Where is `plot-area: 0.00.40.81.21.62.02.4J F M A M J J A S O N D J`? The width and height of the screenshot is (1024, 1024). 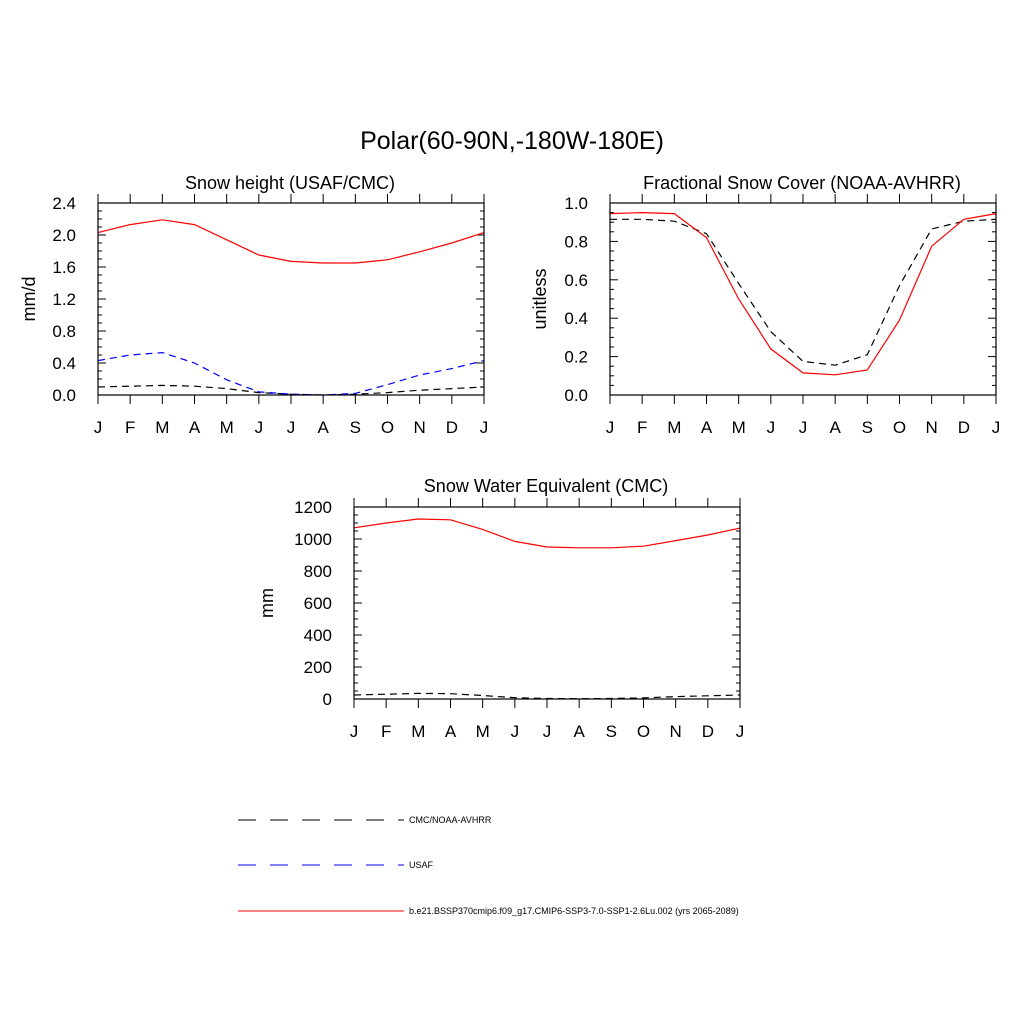 plot-area: 0.00.40.81.21.62.02.4J F M A M J J A S O N D J is located at coordinates (270, 315).